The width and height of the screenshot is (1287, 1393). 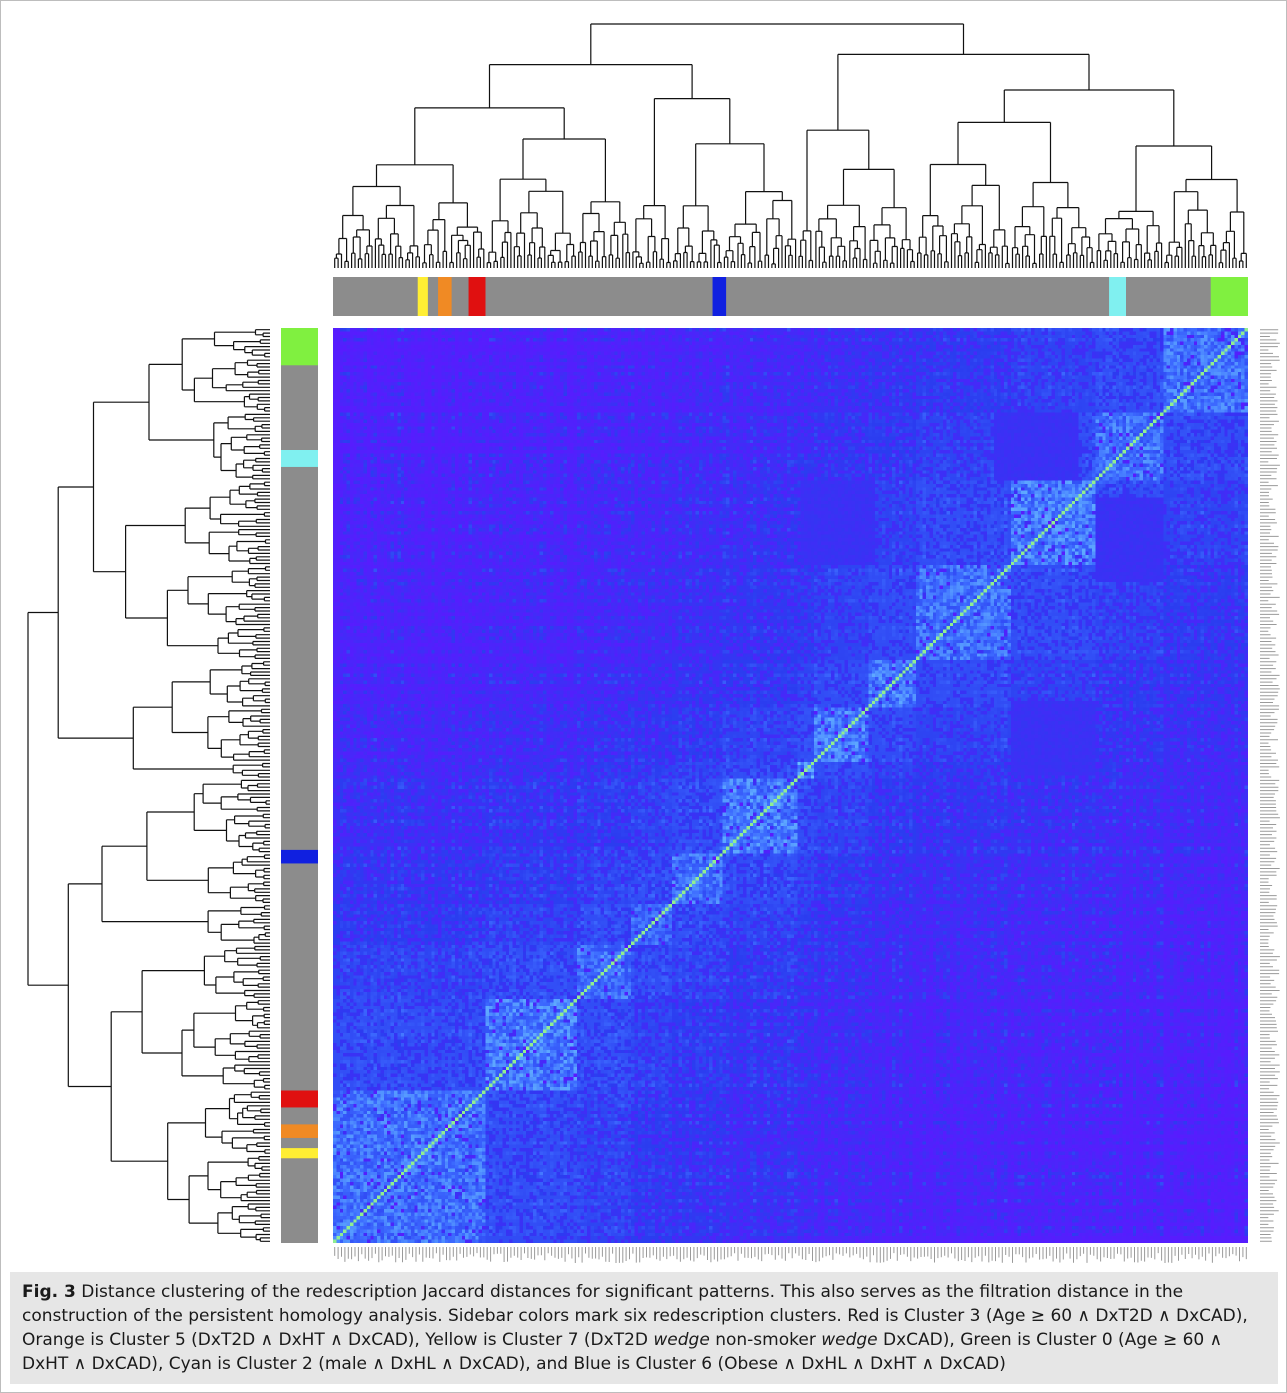 I want to click on column-tick-labels, so click(x=790, y=1255).